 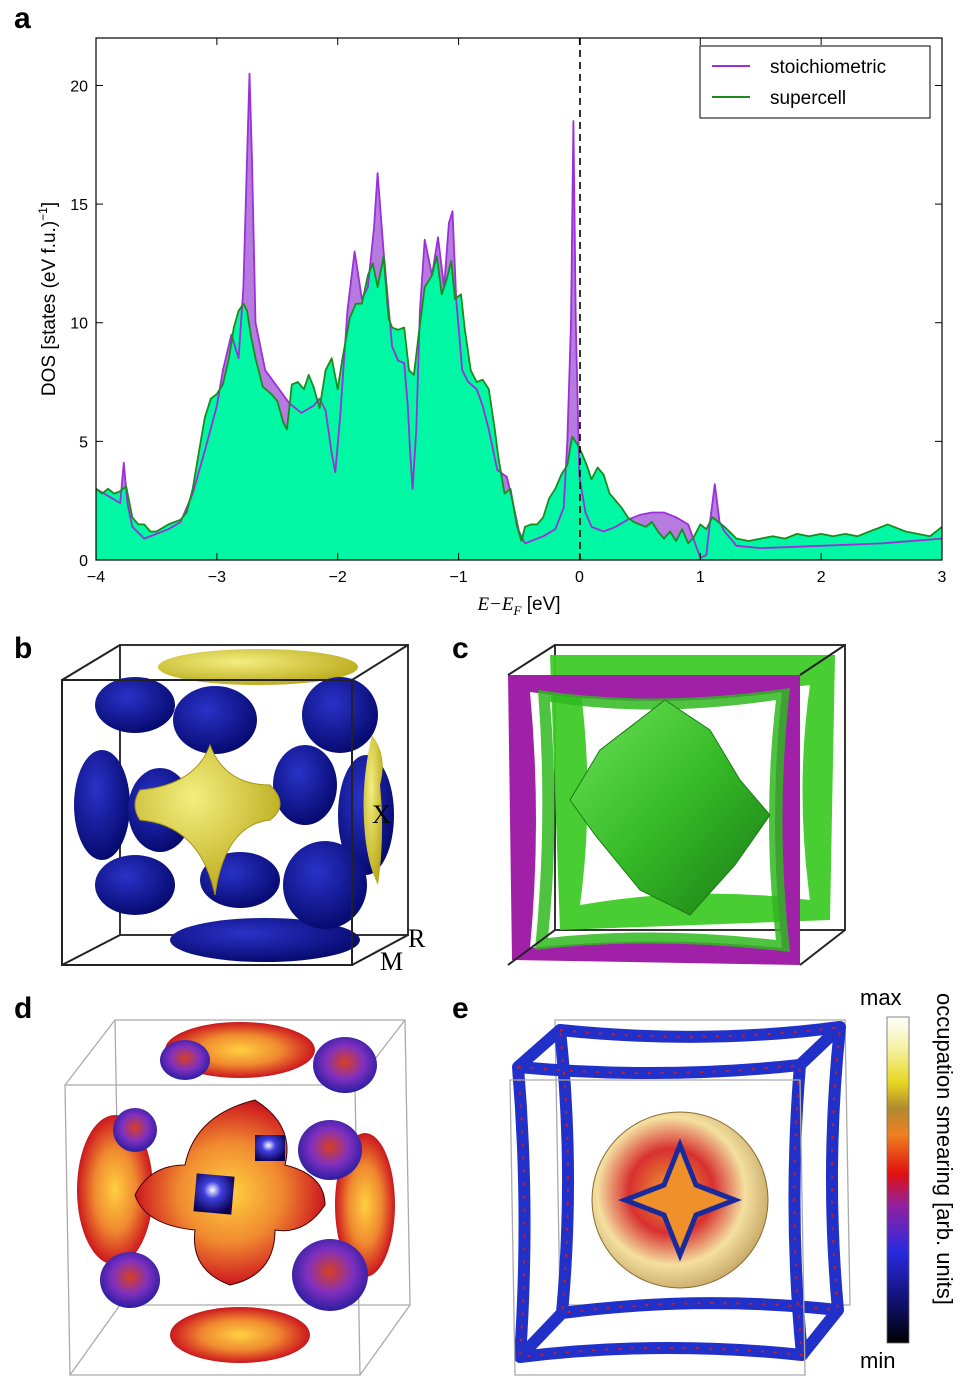 What do you see at coordinates (305, 785) in the screenshot?
I see `hole-pocket-cr` at bounding box center [305, 785].